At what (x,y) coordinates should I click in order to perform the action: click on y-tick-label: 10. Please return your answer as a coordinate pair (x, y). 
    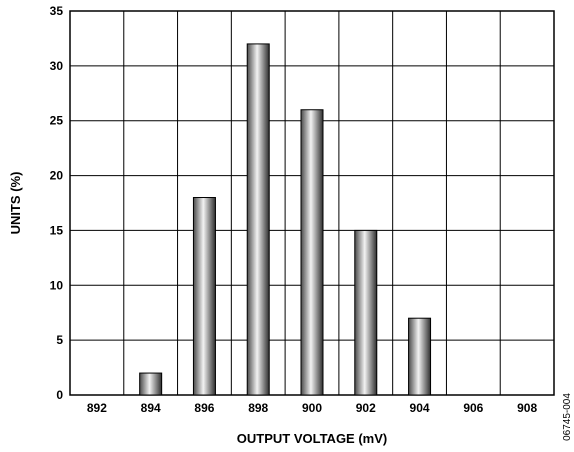
    Looking at the image, I should click on (57, 285).